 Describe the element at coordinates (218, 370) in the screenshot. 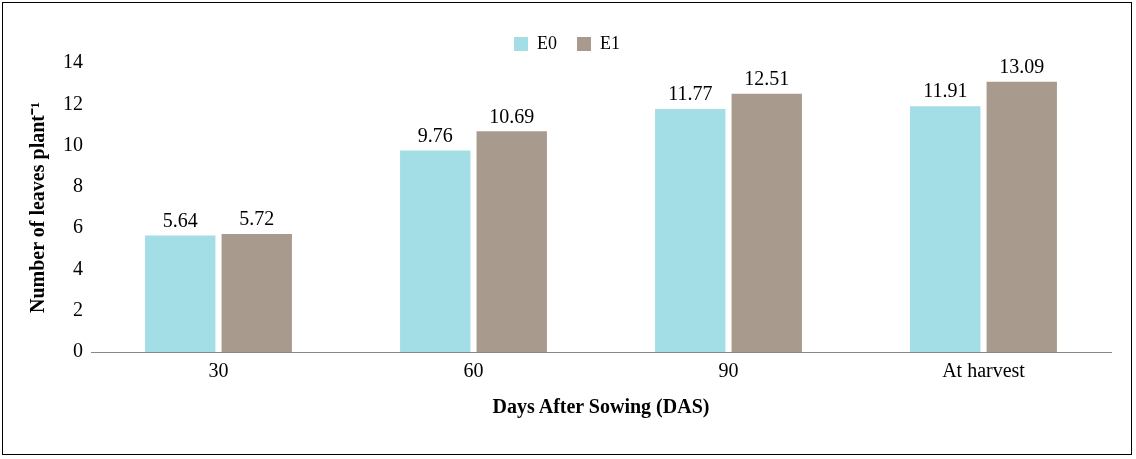

I see `x-tick-label: 30` at that location.